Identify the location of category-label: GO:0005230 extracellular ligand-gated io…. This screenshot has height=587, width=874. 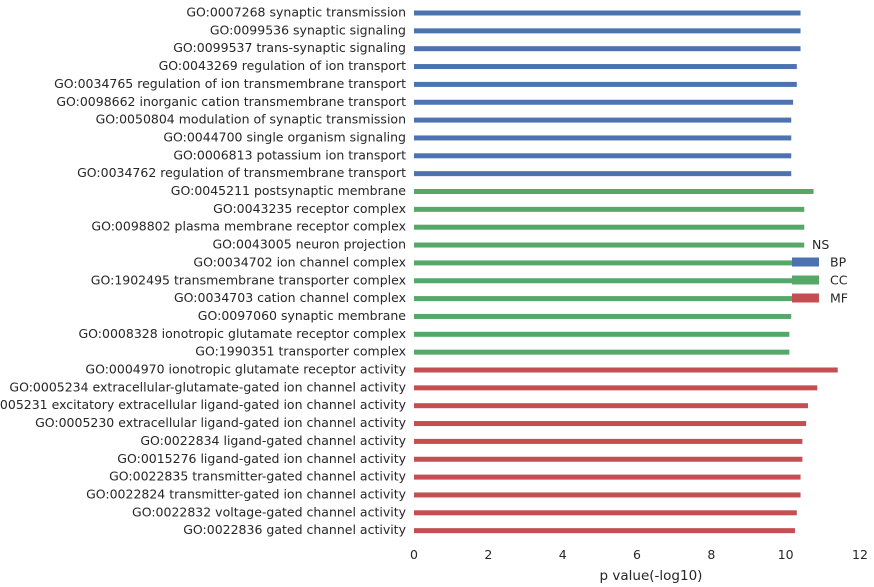
(221, 422).